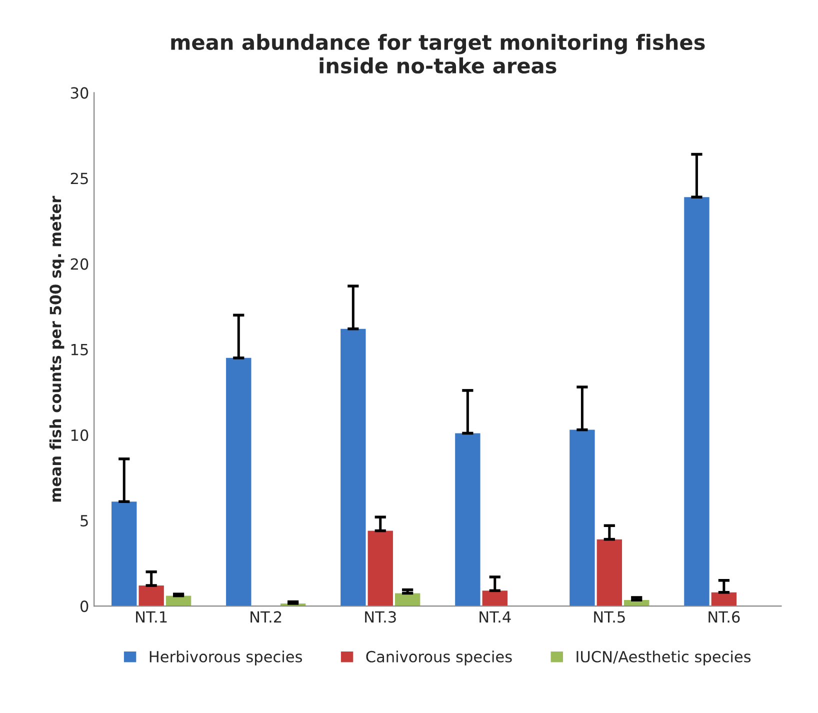  What do you see at coordinates (79, 435) in the screenshot?
I see `y-tick-label: 10` at bounding box center [79, 435].